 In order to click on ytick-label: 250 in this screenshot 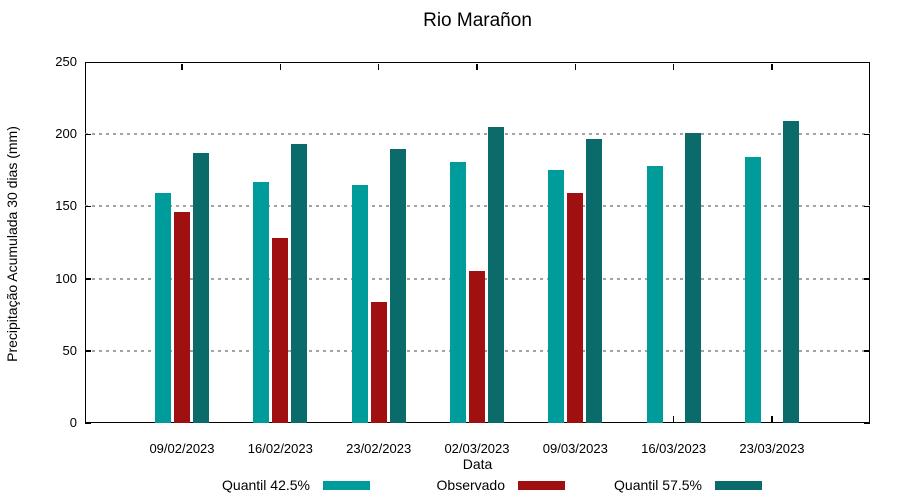, I will do `click(66, 61)`.